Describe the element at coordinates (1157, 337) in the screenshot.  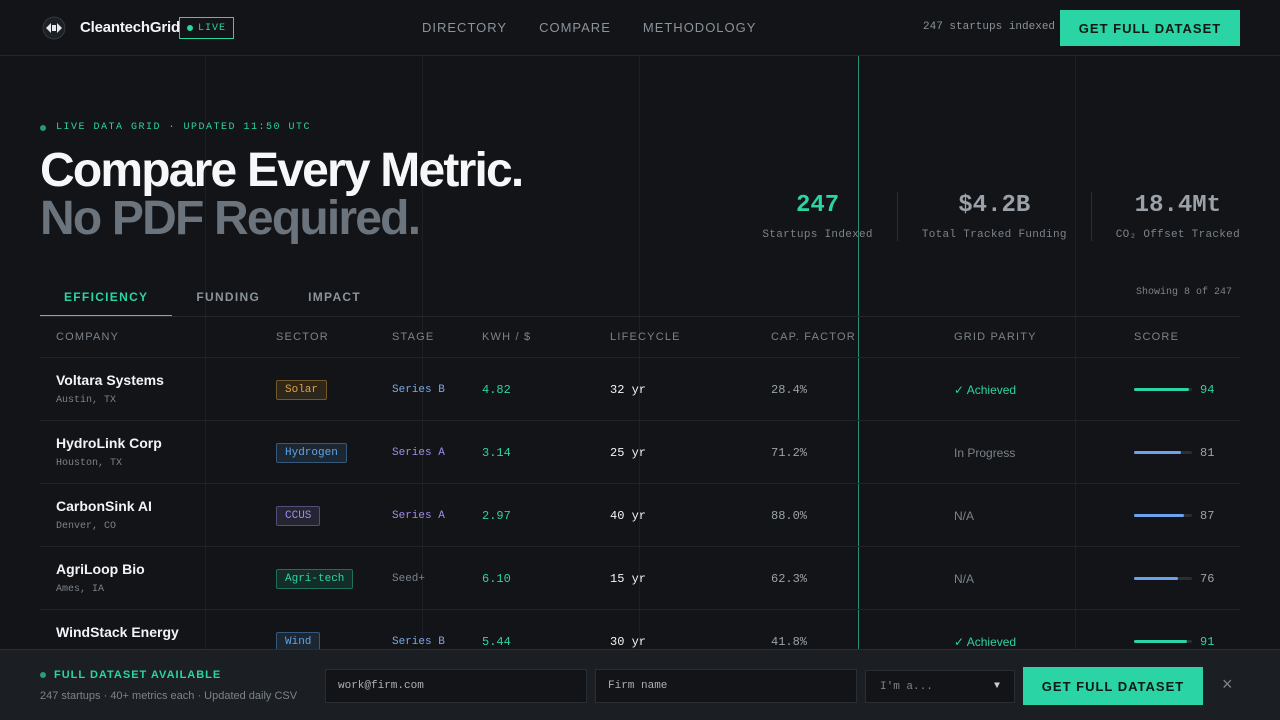
I see `col-score: SCORE` at that location.